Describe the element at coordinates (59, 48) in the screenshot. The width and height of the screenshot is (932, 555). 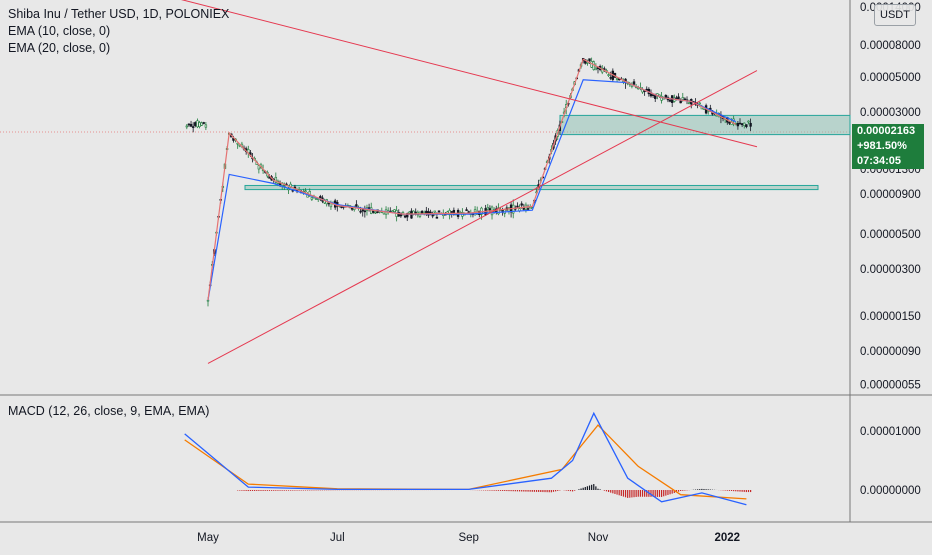
I see `ema20-label: EMA (20, close, 0)` at that location.